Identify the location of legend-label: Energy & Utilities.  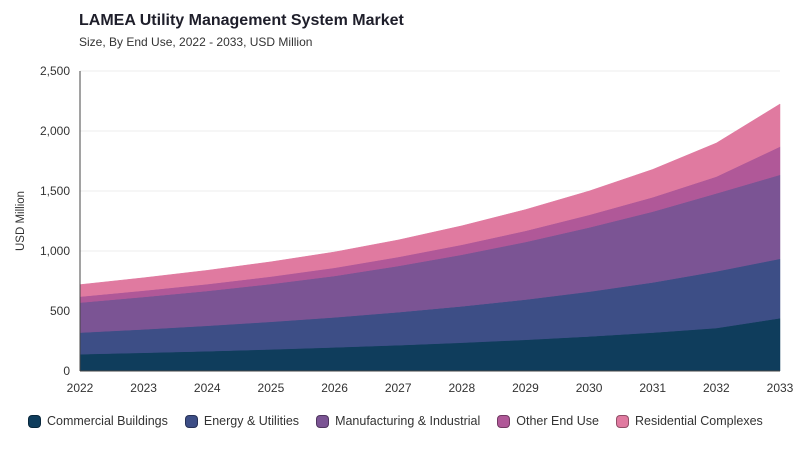
(251, 421).